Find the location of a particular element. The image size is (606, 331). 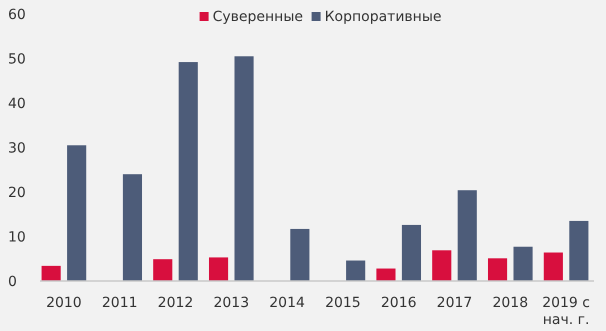

x-tick-label: 2016 is located at coordinates (398, 303).